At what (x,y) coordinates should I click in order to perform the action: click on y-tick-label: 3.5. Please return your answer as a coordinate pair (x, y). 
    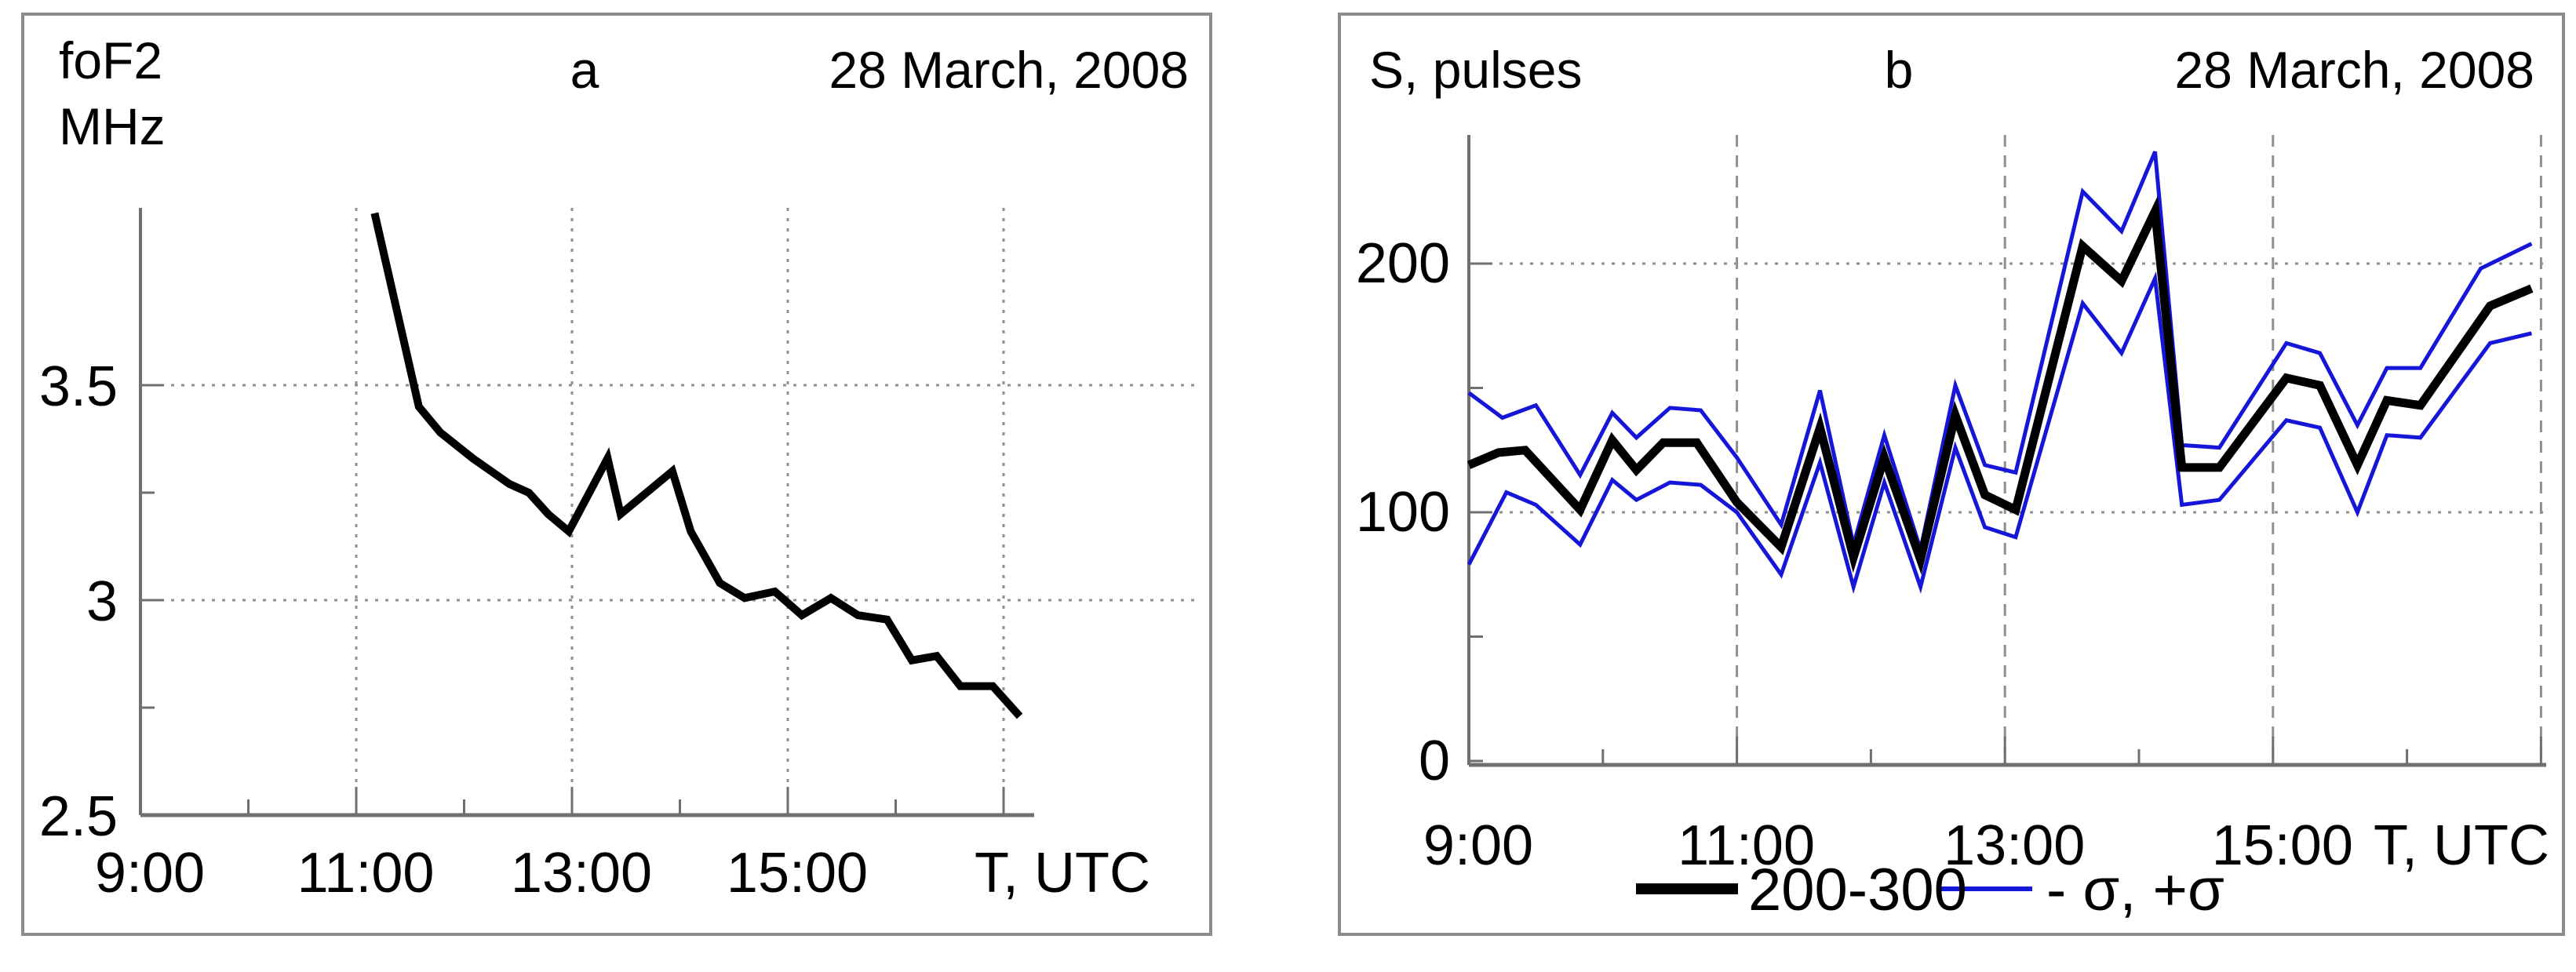
    Looking at the image, I should click on (78, 386).